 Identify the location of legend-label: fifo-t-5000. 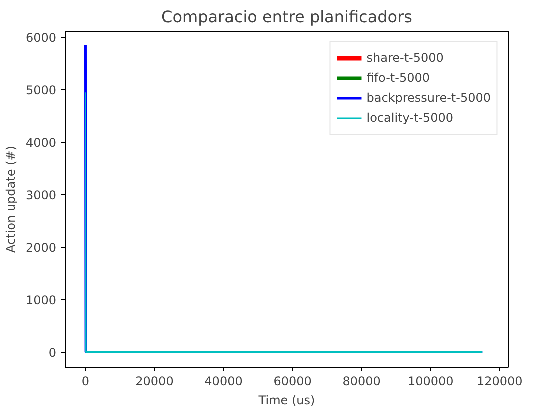
(398, 78).